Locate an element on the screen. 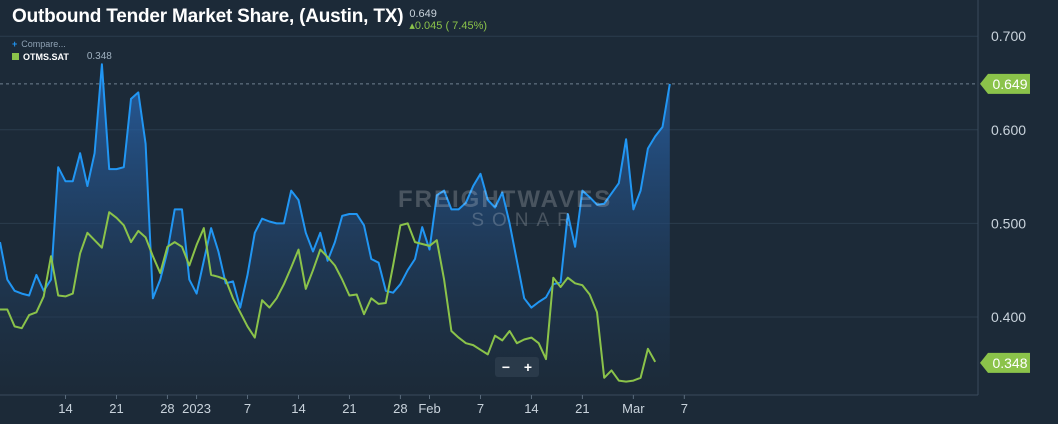 Image resolution: width=1058 pixels, height=424 pixels. x-tick-label: 2023 is located at coordinates (196, 408).